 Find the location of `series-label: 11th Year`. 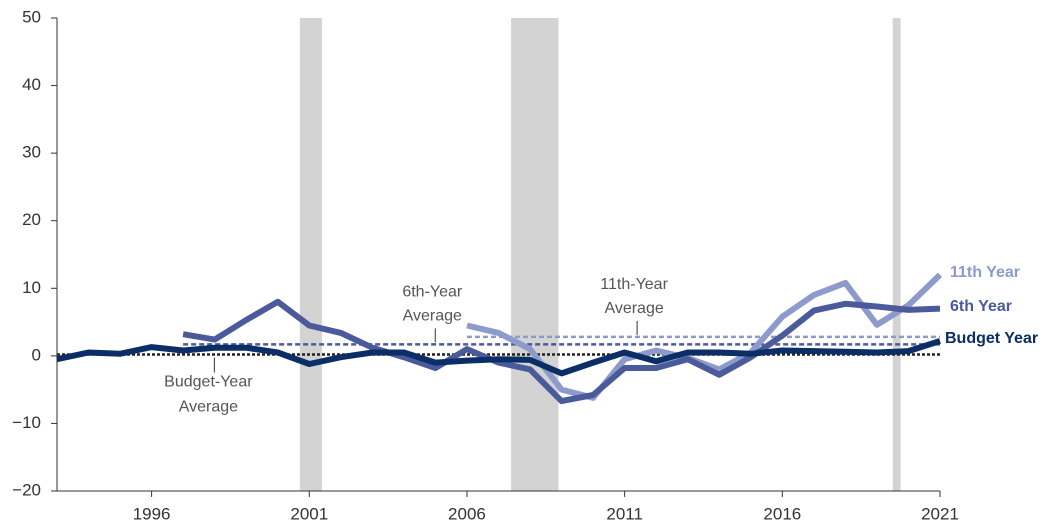

series-label: 11th Year is located at coordinates (985, 272).